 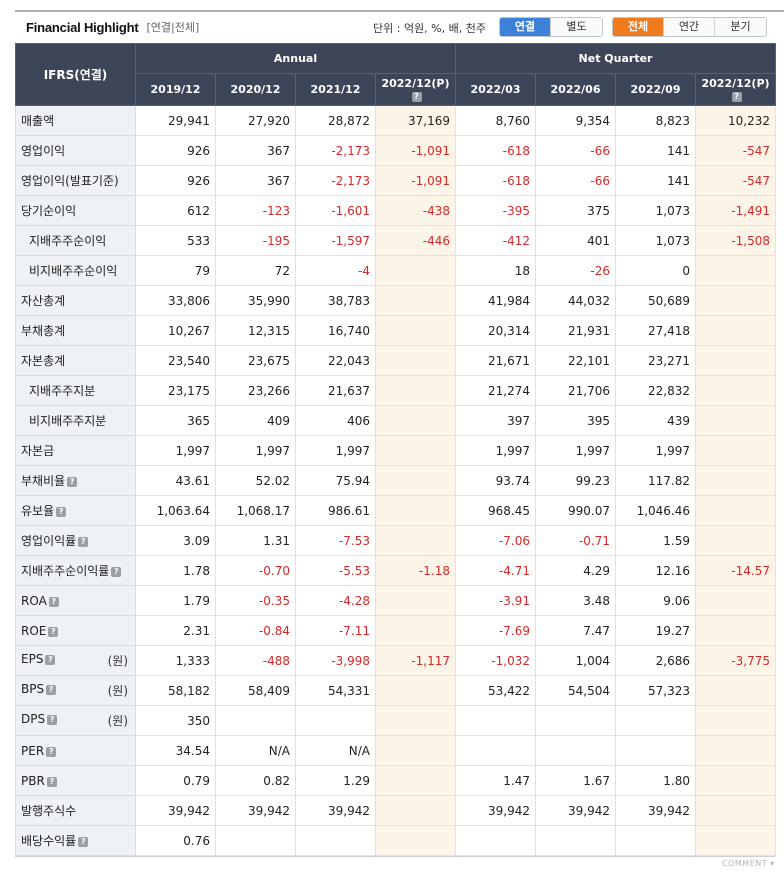 I want to click on all-button: 전체, so click(x=638, y=27).